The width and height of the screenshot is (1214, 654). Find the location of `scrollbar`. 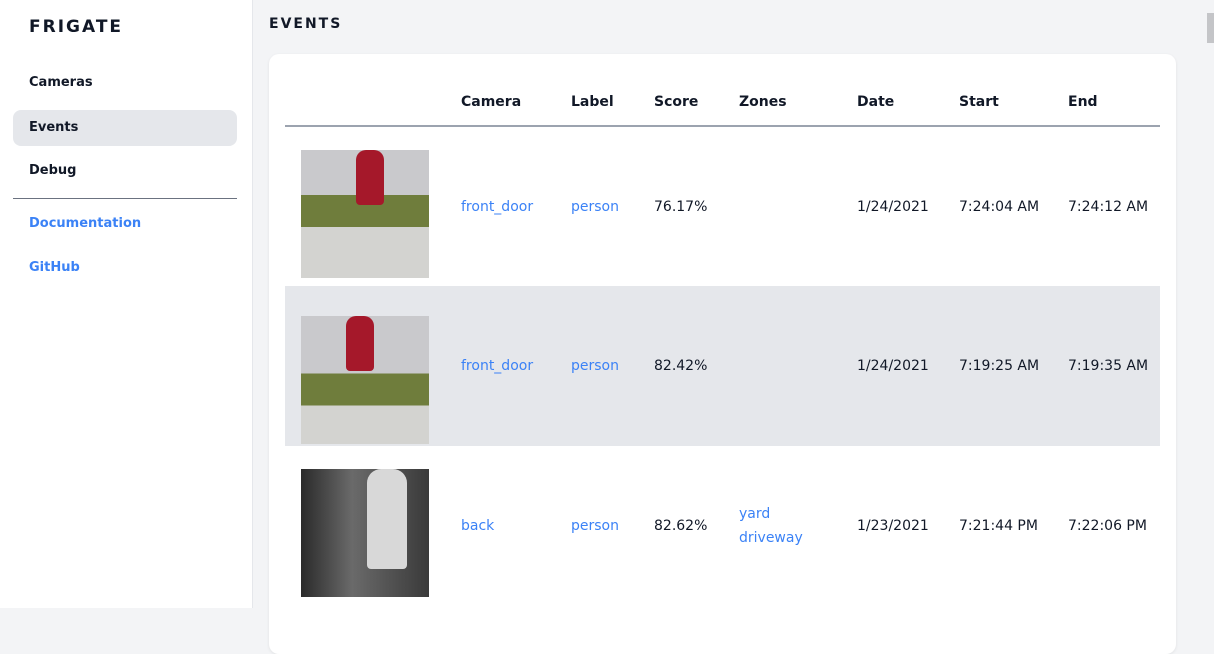

scrollbar is located at coordinates (1210, 304).